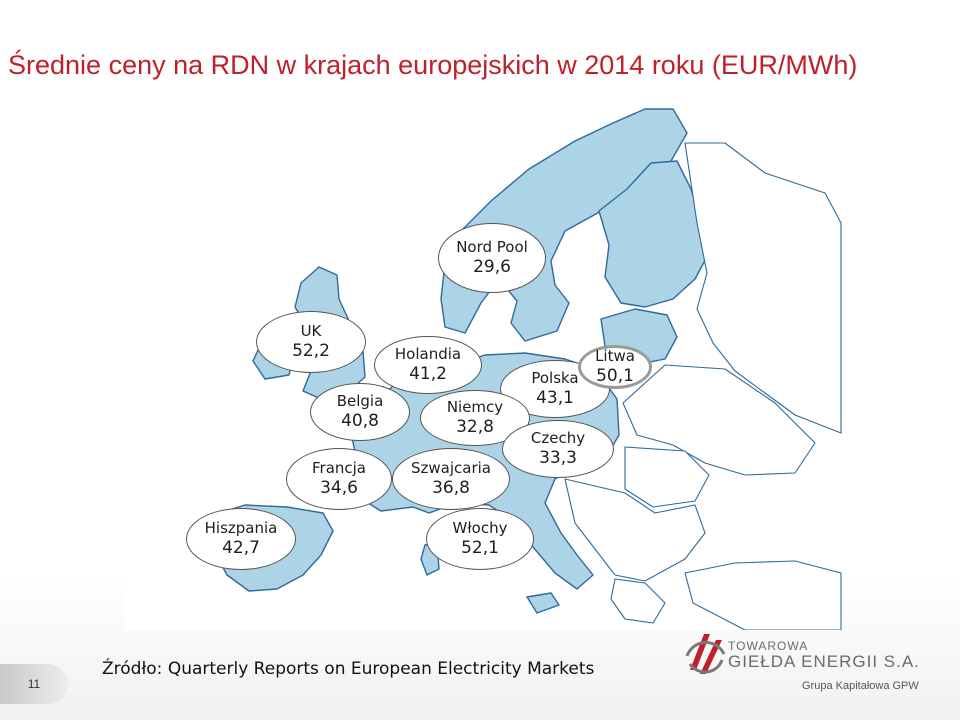 The image size is (960, 720). Describe the element at coordinates (763, 288) in the screenshot. I see `russia-shape` at that location.